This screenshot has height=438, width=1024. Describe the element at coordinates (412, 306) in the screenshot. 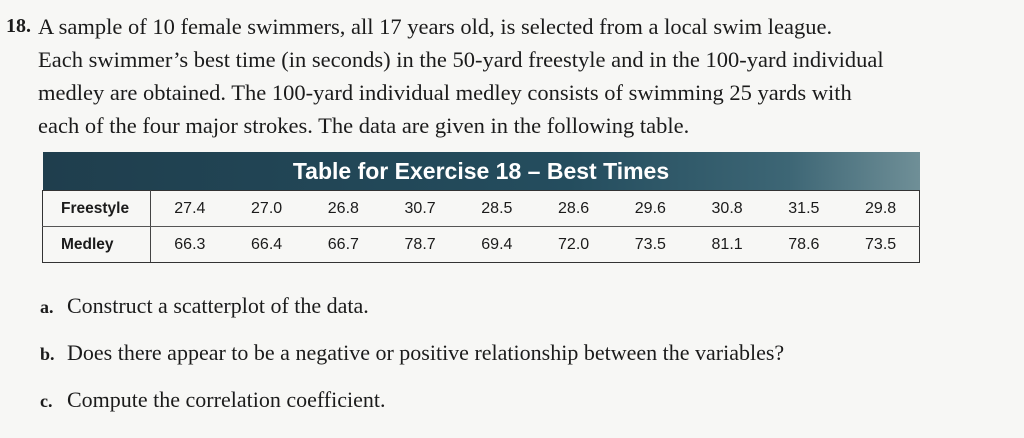

I see `question-a: a. Construct a scatterplot of the data.` at that location.